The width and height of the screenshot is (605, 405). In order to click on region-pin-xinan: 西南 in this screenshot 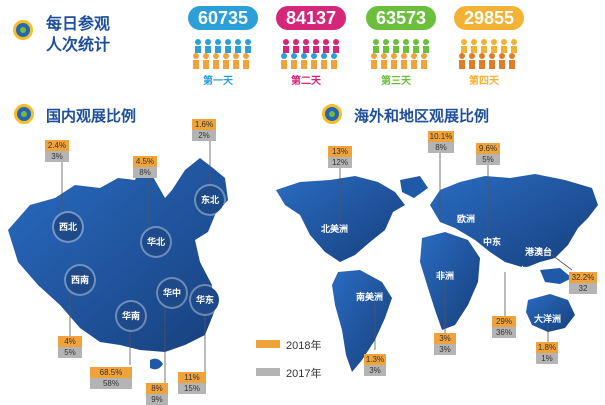, I will do `click(80, 280)`.